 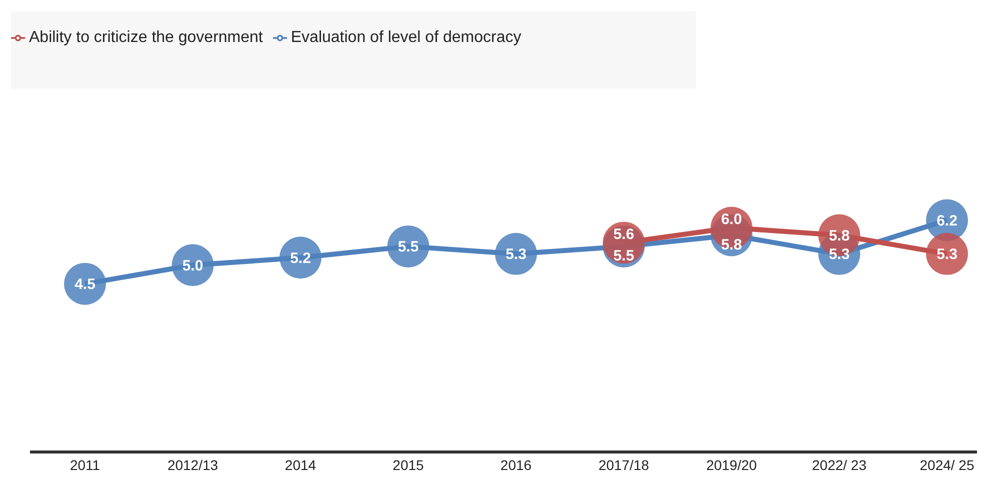 I want to click on data-label: 6.2, so click(x=947, y=221).